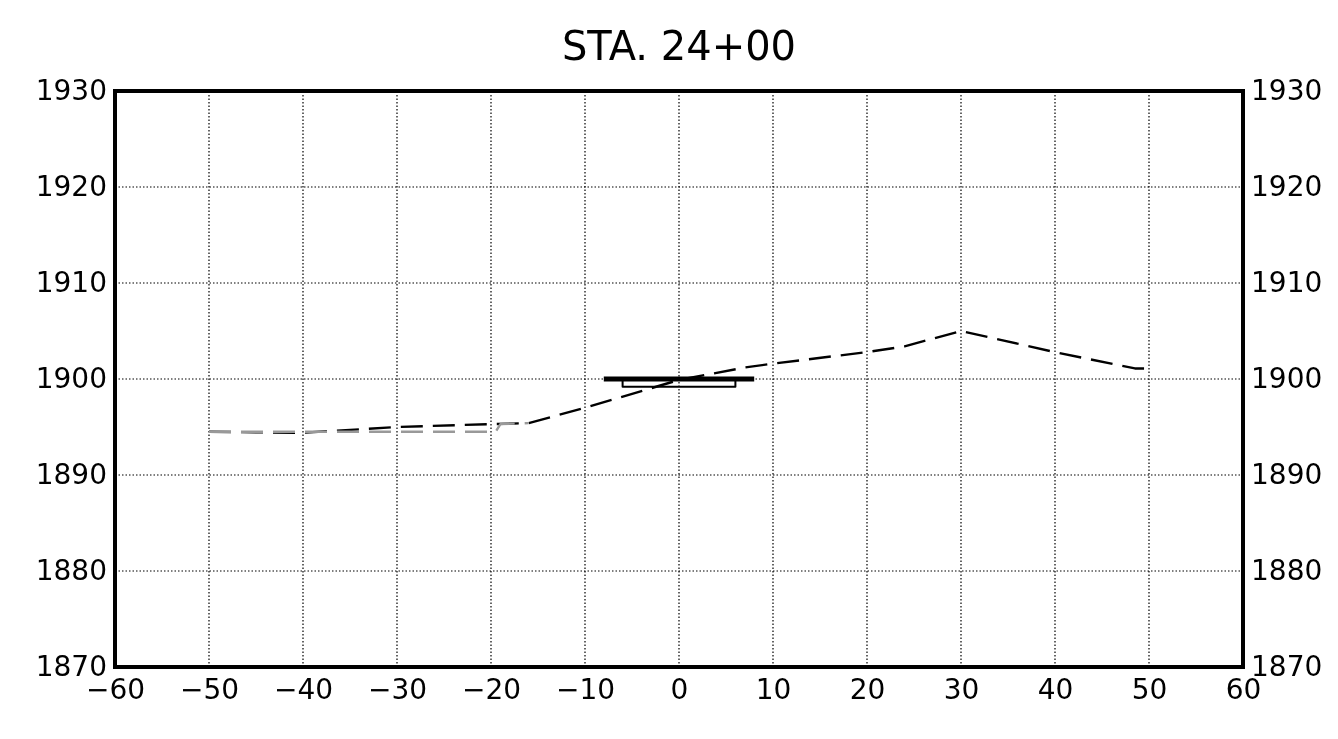 The width and height of the screenshot is (1338, 739). What do you see at coordinates (773, 689) in the screenshot?
I see `x-tick-label: 10` at bounding box center [773, 689].